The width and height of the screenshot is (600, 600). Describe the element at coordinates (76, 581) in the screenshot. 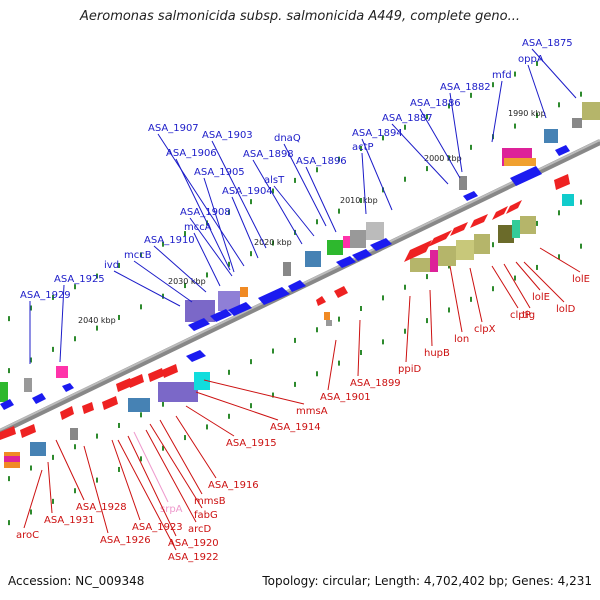

I see `accession-label: Accession: NC_009348` at that location.